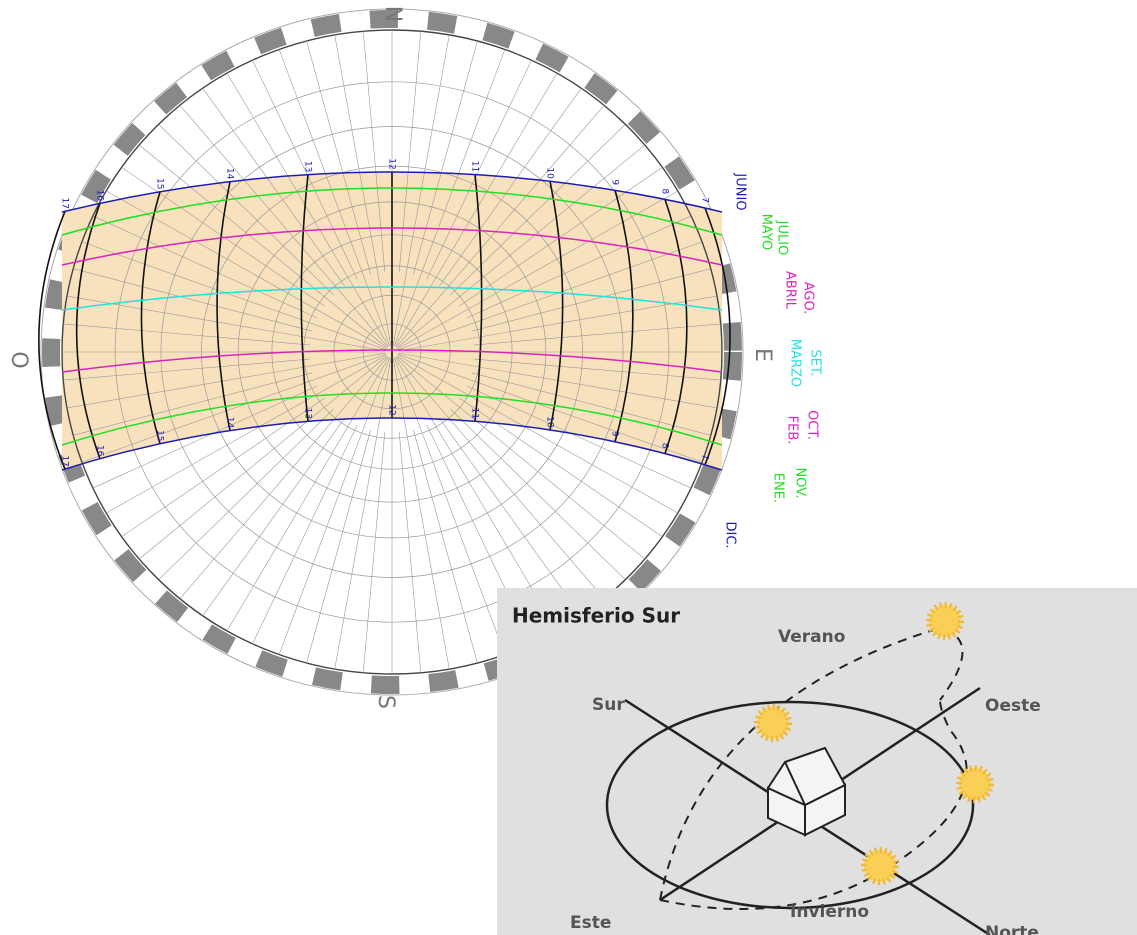 Image resolution: width=1137 pixels, height=935 pixels. What do you see at coordinates (811, 637) in the screenshot?
I see `inset-label: Verano` at bounding box center [811, 637].